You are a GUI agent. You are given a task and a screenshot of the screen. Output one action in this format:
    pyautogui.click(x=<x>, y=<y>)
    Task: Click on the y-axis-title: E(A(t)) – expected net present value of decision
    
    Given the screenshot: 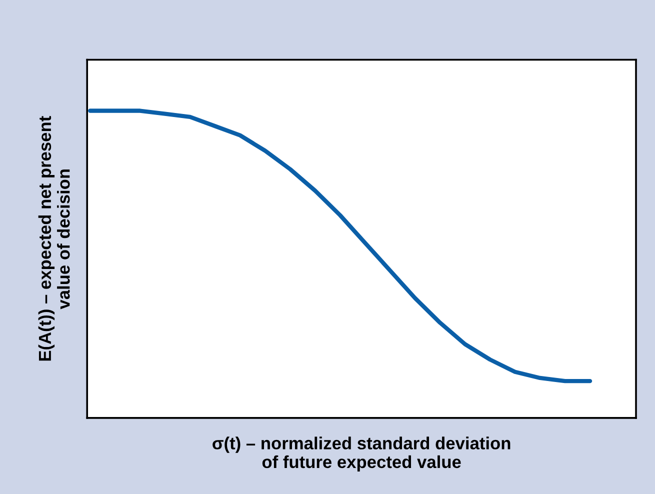 What is the action you would take?
    pyautogui.click(x=54, y=238)
    